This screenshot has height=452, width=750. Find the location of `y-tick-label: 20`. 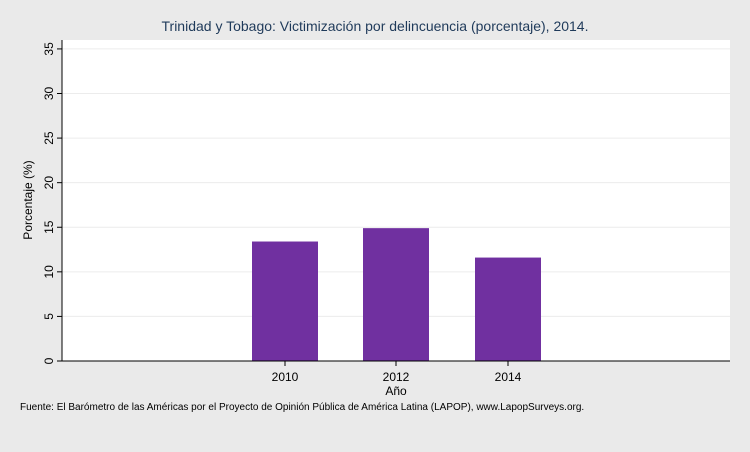

y-tick-label: 20 is located at coordinates (49, 183).